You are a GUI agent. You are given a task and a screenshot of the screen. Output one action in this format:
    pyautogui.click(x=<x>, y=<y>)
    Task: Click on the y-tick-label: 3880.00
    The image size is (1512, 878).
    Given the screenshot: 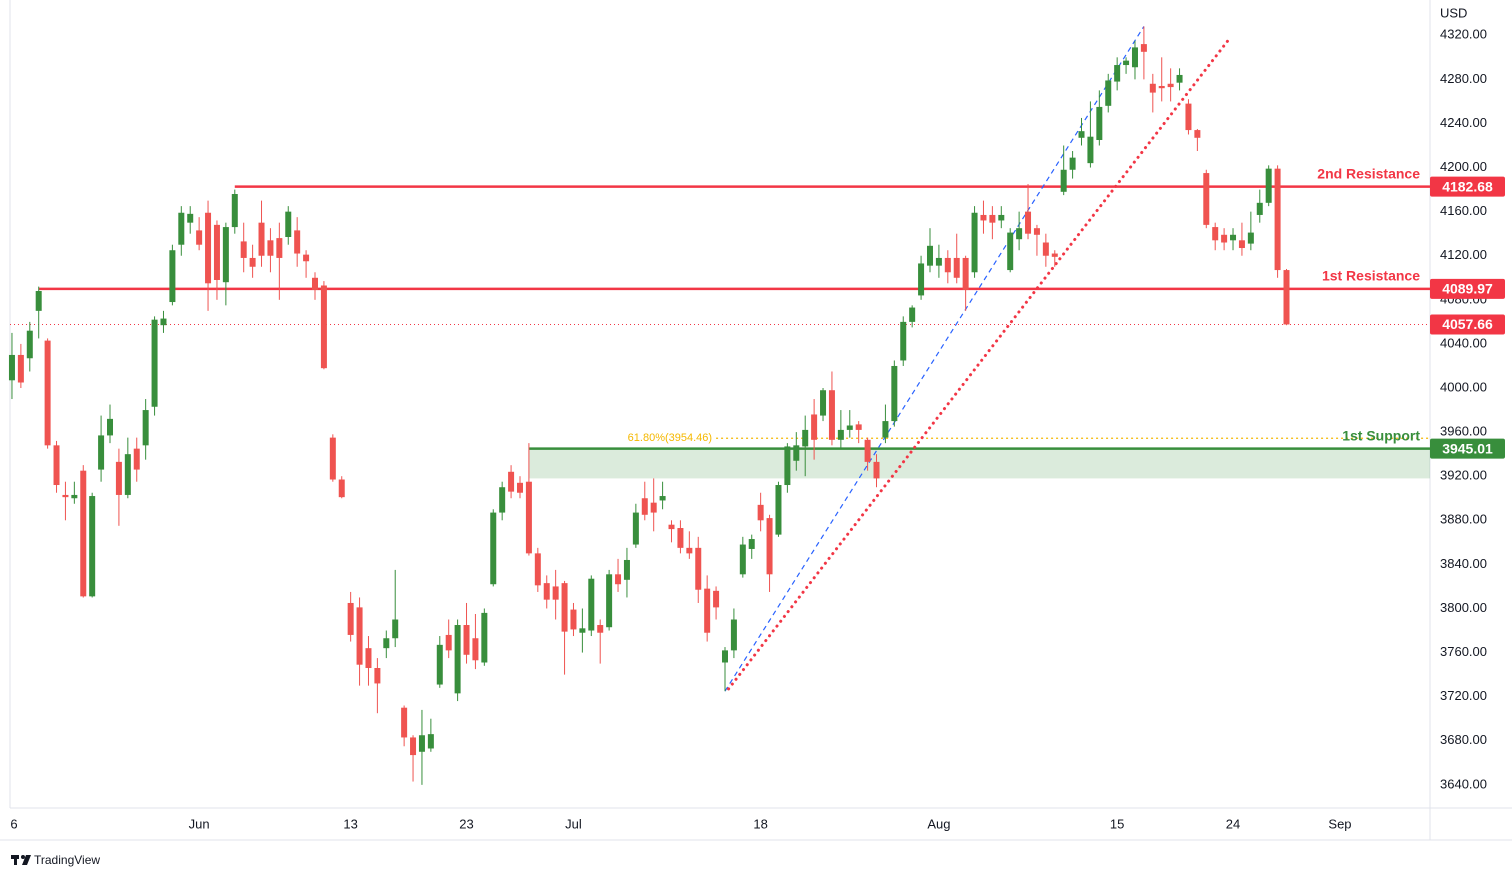 What is the action you would take?
    pyautogui.click(x=1463, y=519)
    